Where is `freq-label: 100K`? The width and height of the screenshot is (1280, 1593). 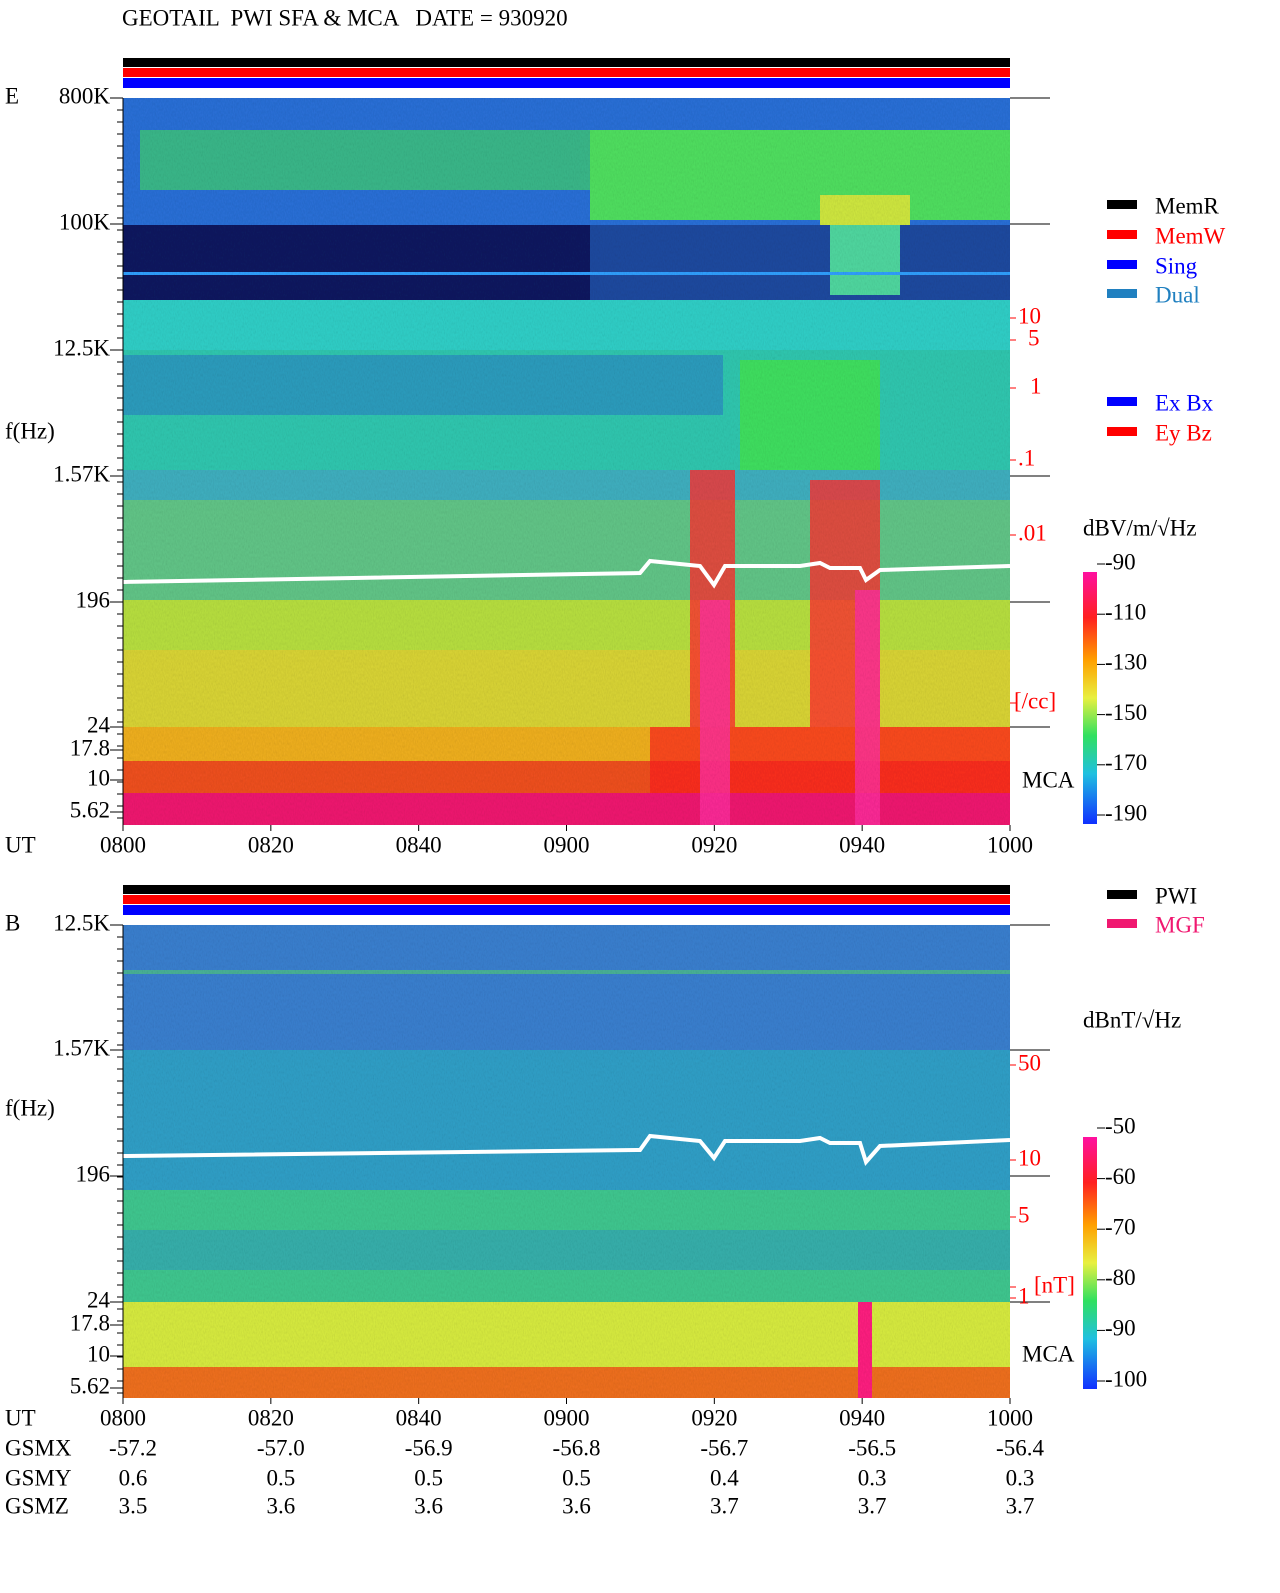 freq-label: 100K is located at coordinates (85, 221).